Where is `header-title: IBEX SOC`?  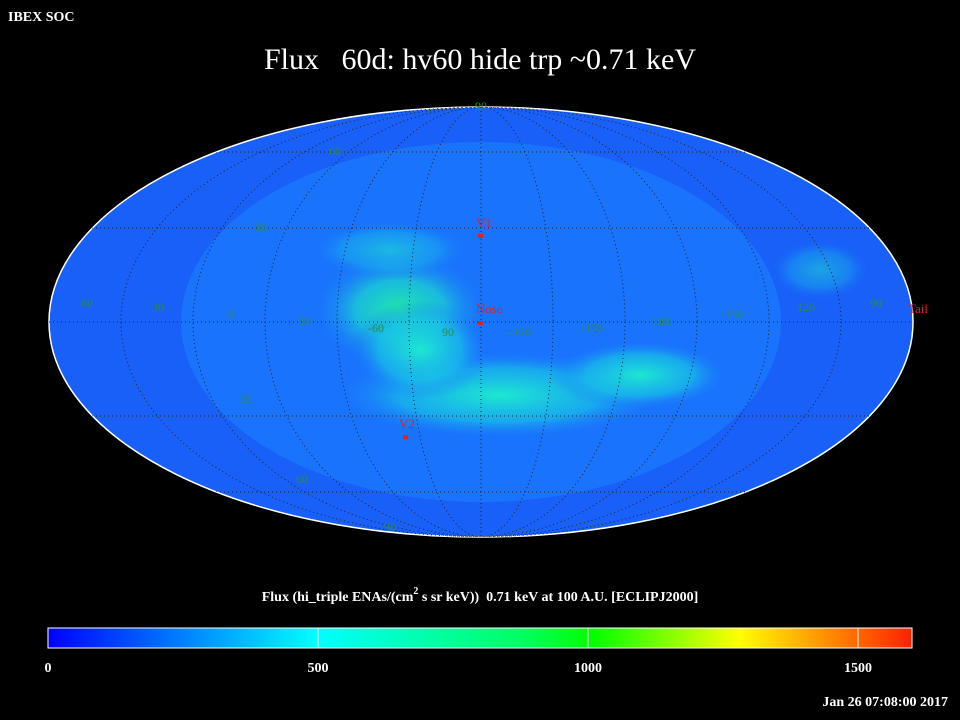 header-title: IBEX SOC is located at coordinates (41, 17).